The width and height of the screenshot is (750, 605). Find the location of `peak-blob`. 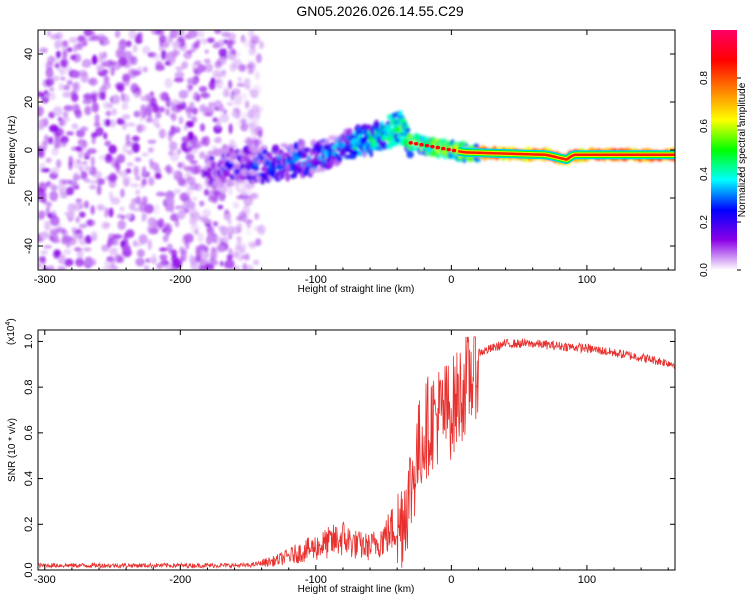

peak-blob is located at coordinates (427, 145).